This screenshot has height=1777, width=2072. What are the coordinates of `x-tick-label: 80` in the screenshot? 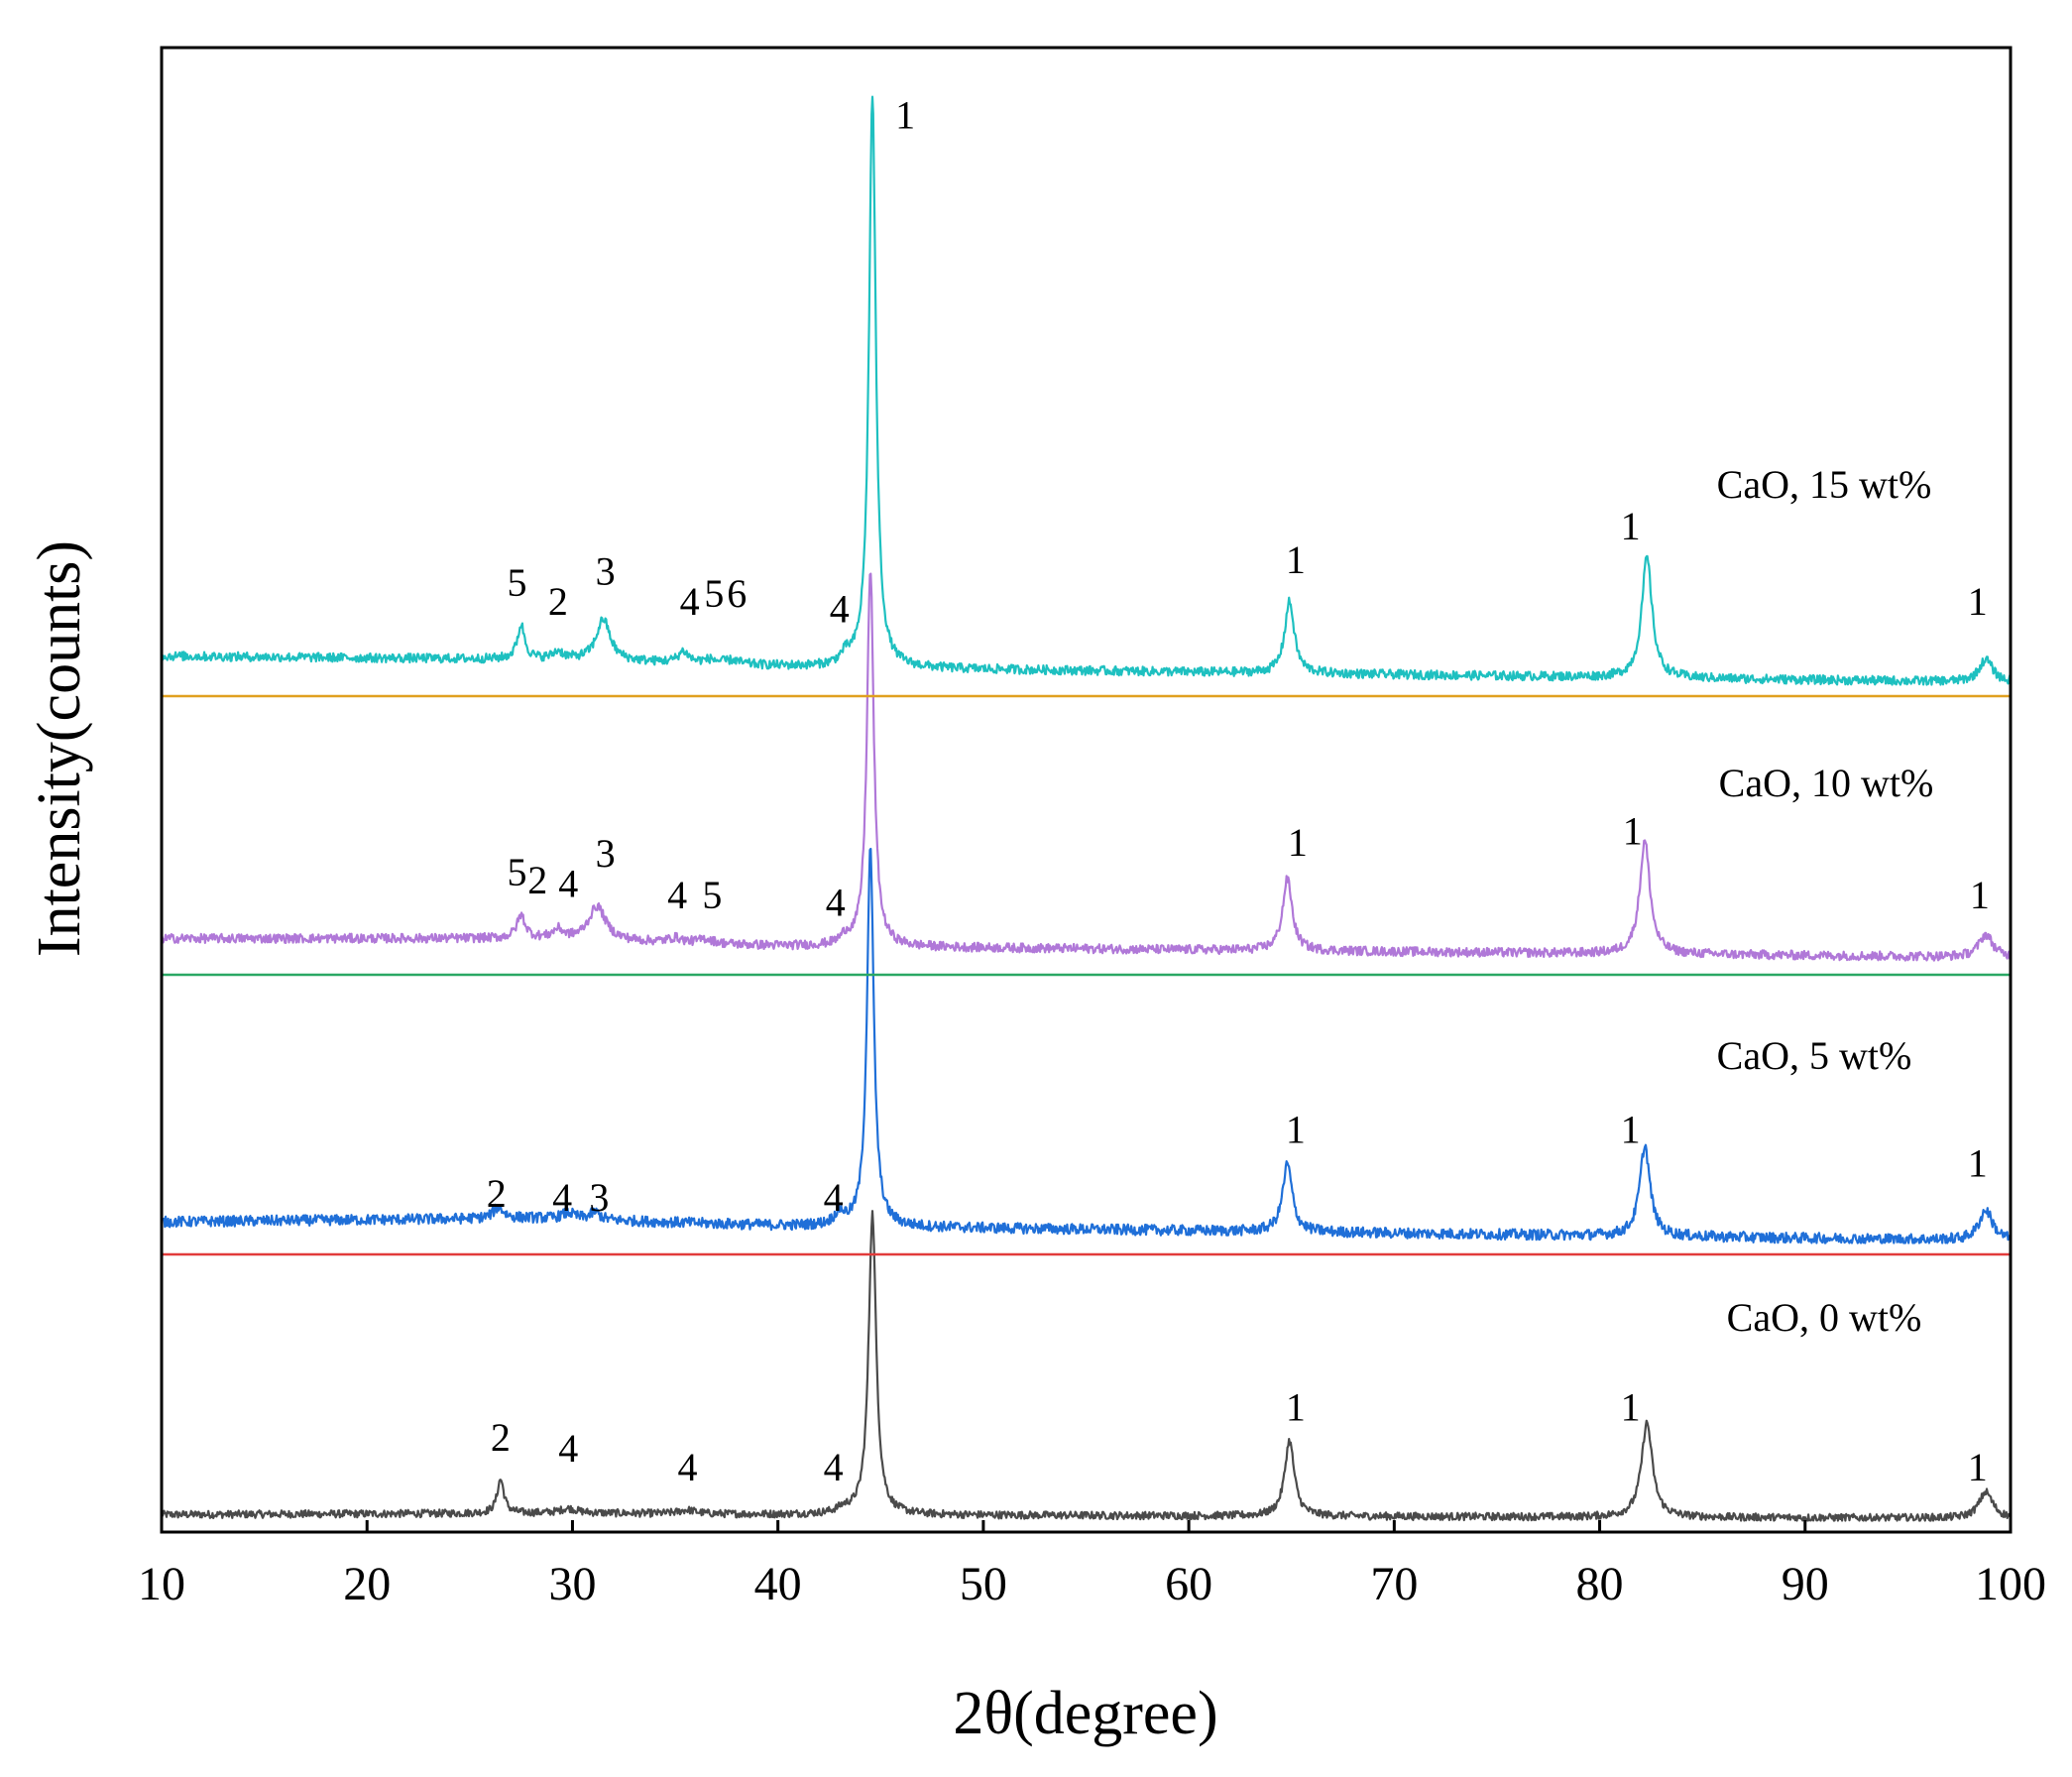 It's located at (1600, 1584).